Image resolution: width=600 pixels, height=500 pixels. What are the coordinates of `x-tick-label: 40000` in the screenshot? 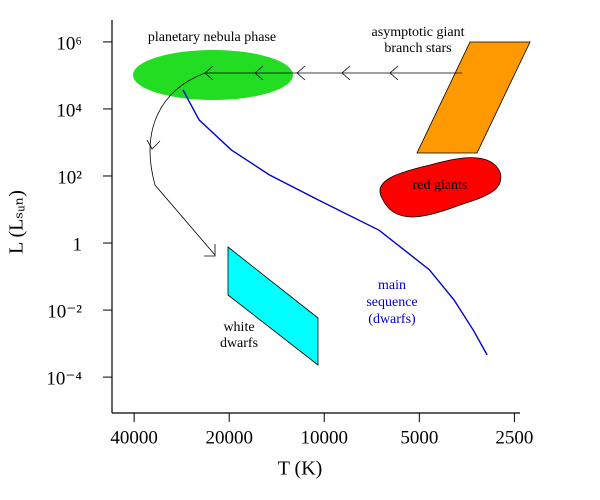 It's located at (134, 437).